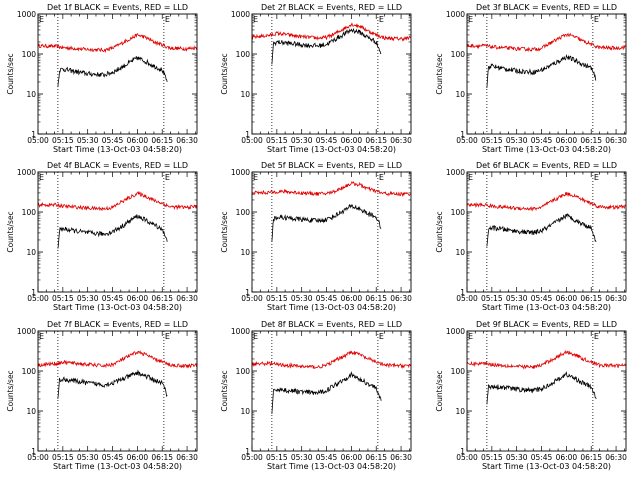  Describe the element at coordinates (117, 7) in the screenshot. I see `chart-title: Det 1f BLACK = Events, RED = LLD` at that location.